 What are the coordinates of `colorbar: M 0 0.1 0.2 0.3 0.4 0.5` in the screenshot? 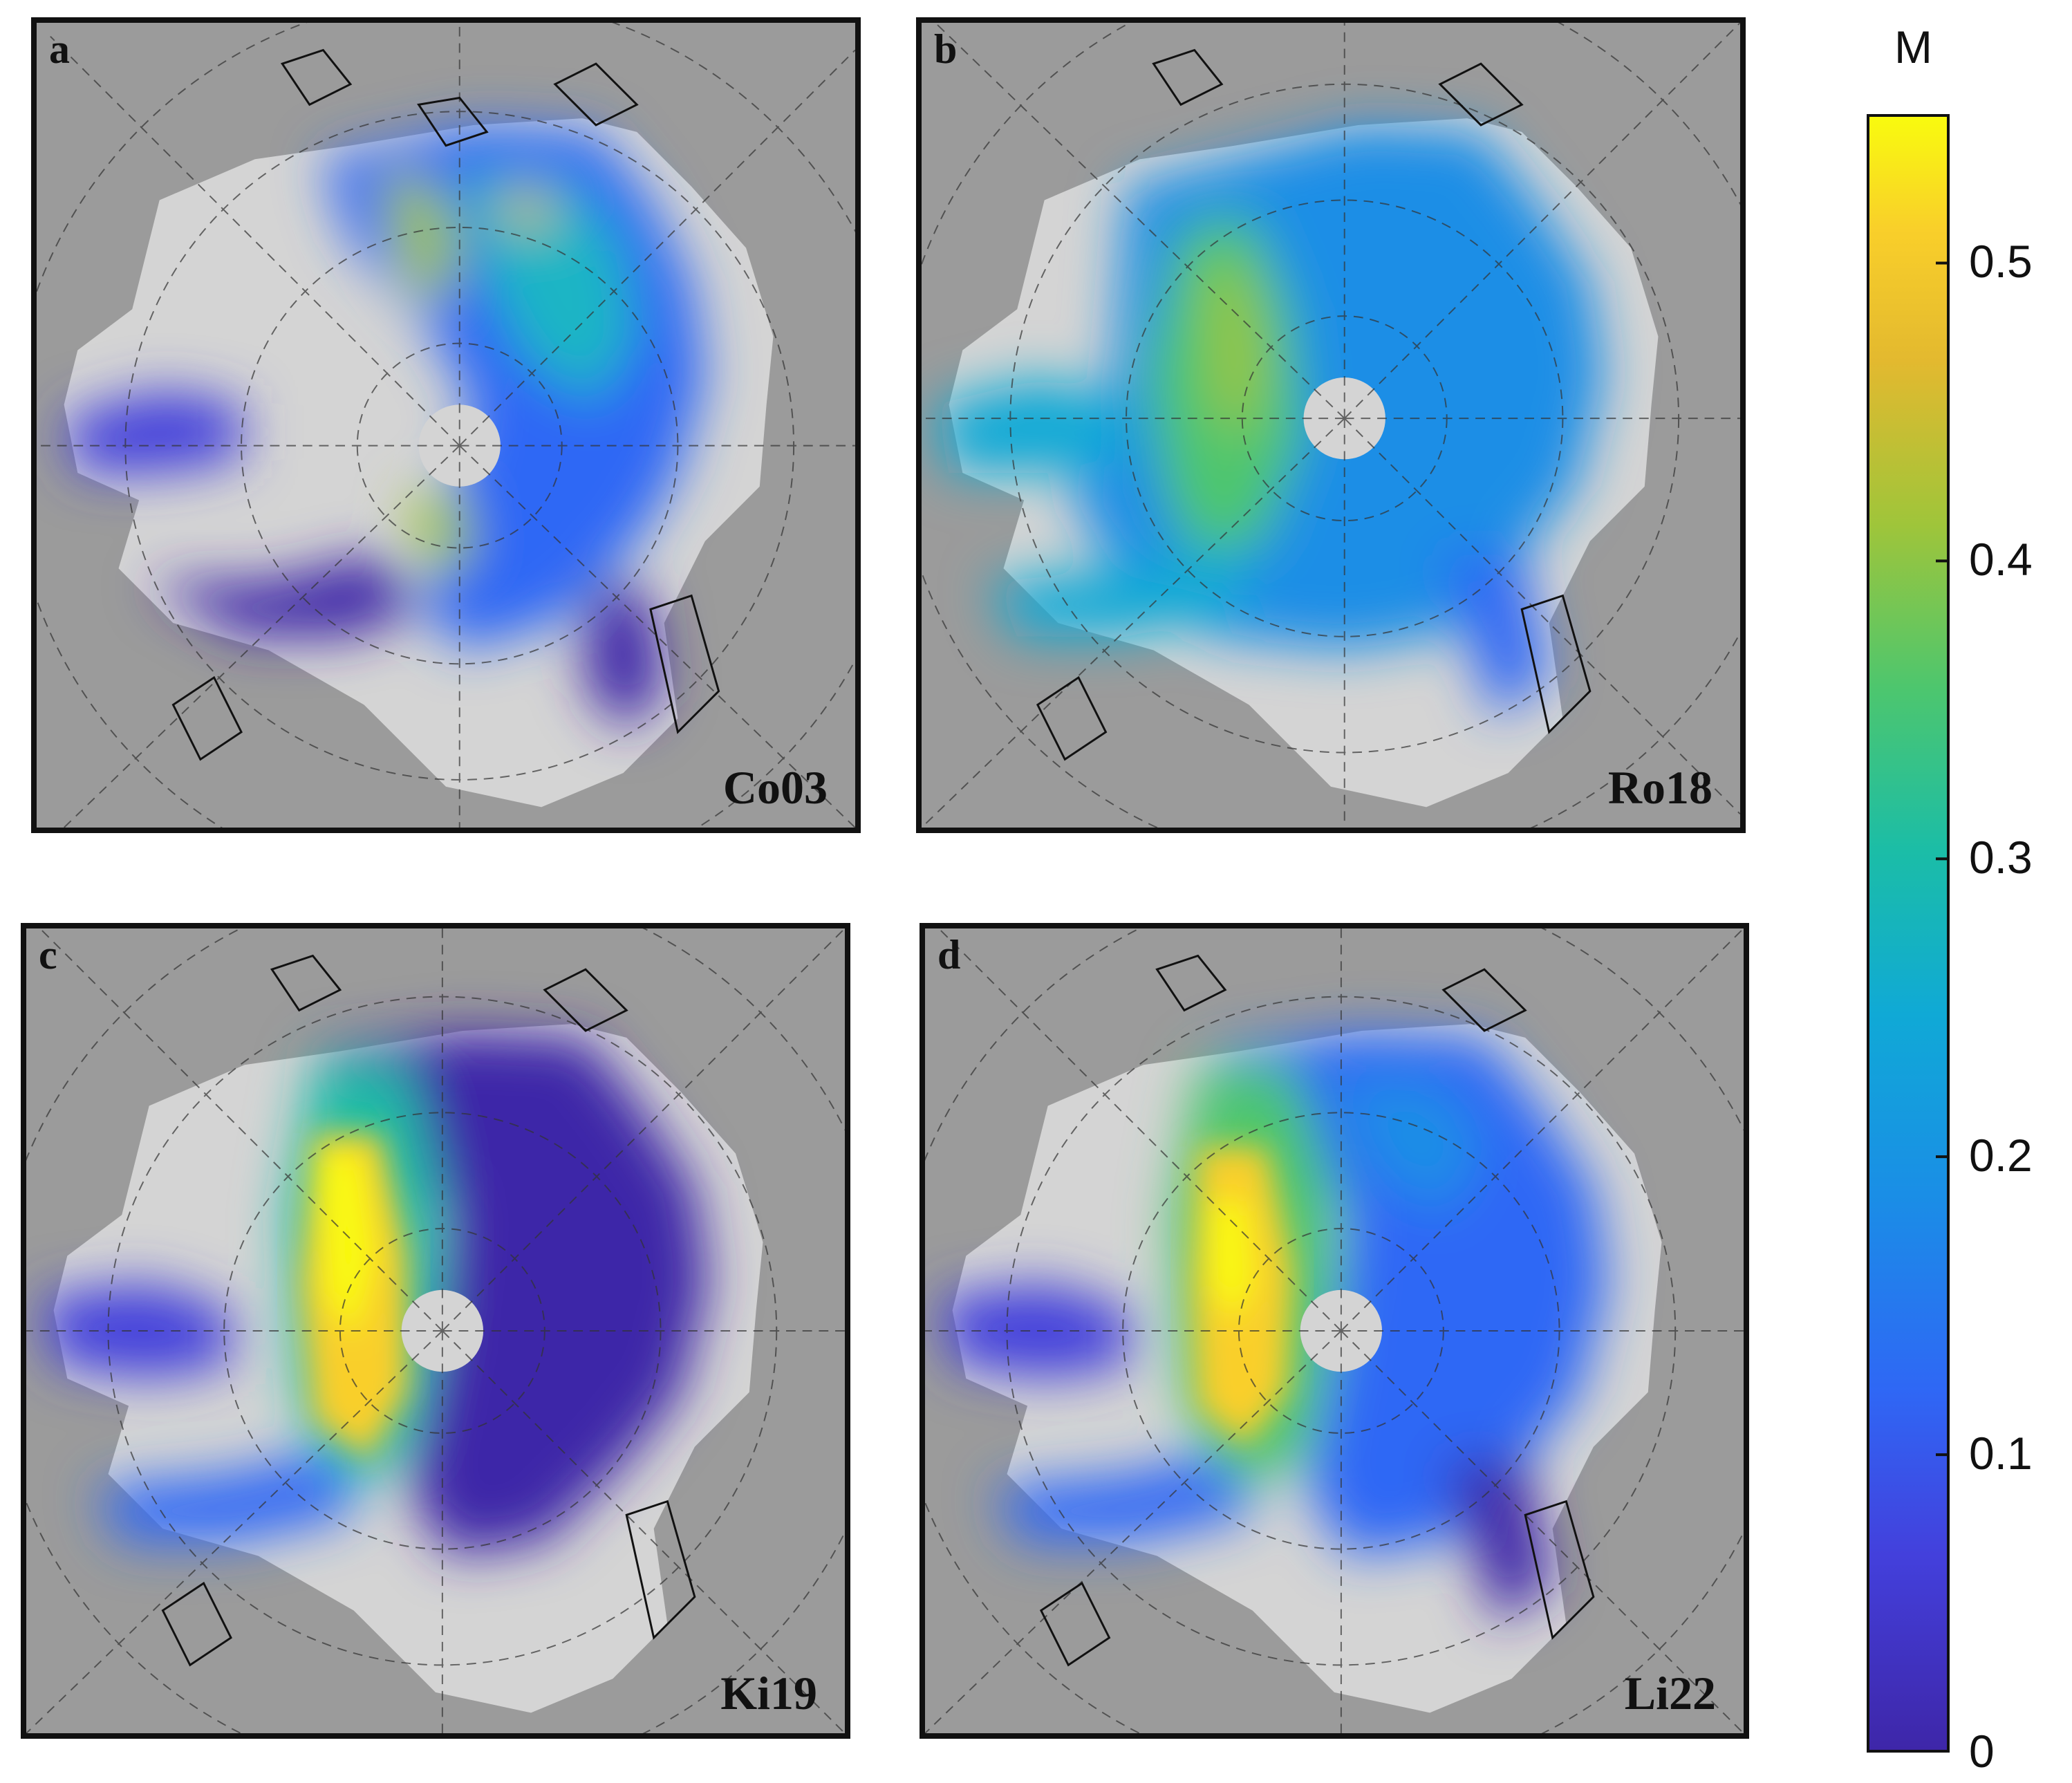 It's located at (1963, 899).